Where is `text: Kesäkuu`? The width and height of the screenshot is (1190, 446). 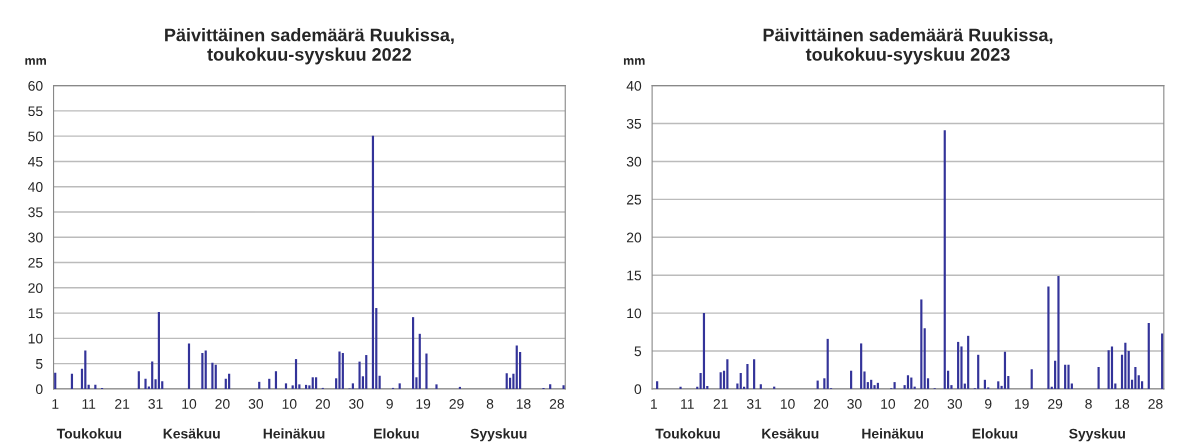 text: Kesäkuu is located at coordinates (191, 433).